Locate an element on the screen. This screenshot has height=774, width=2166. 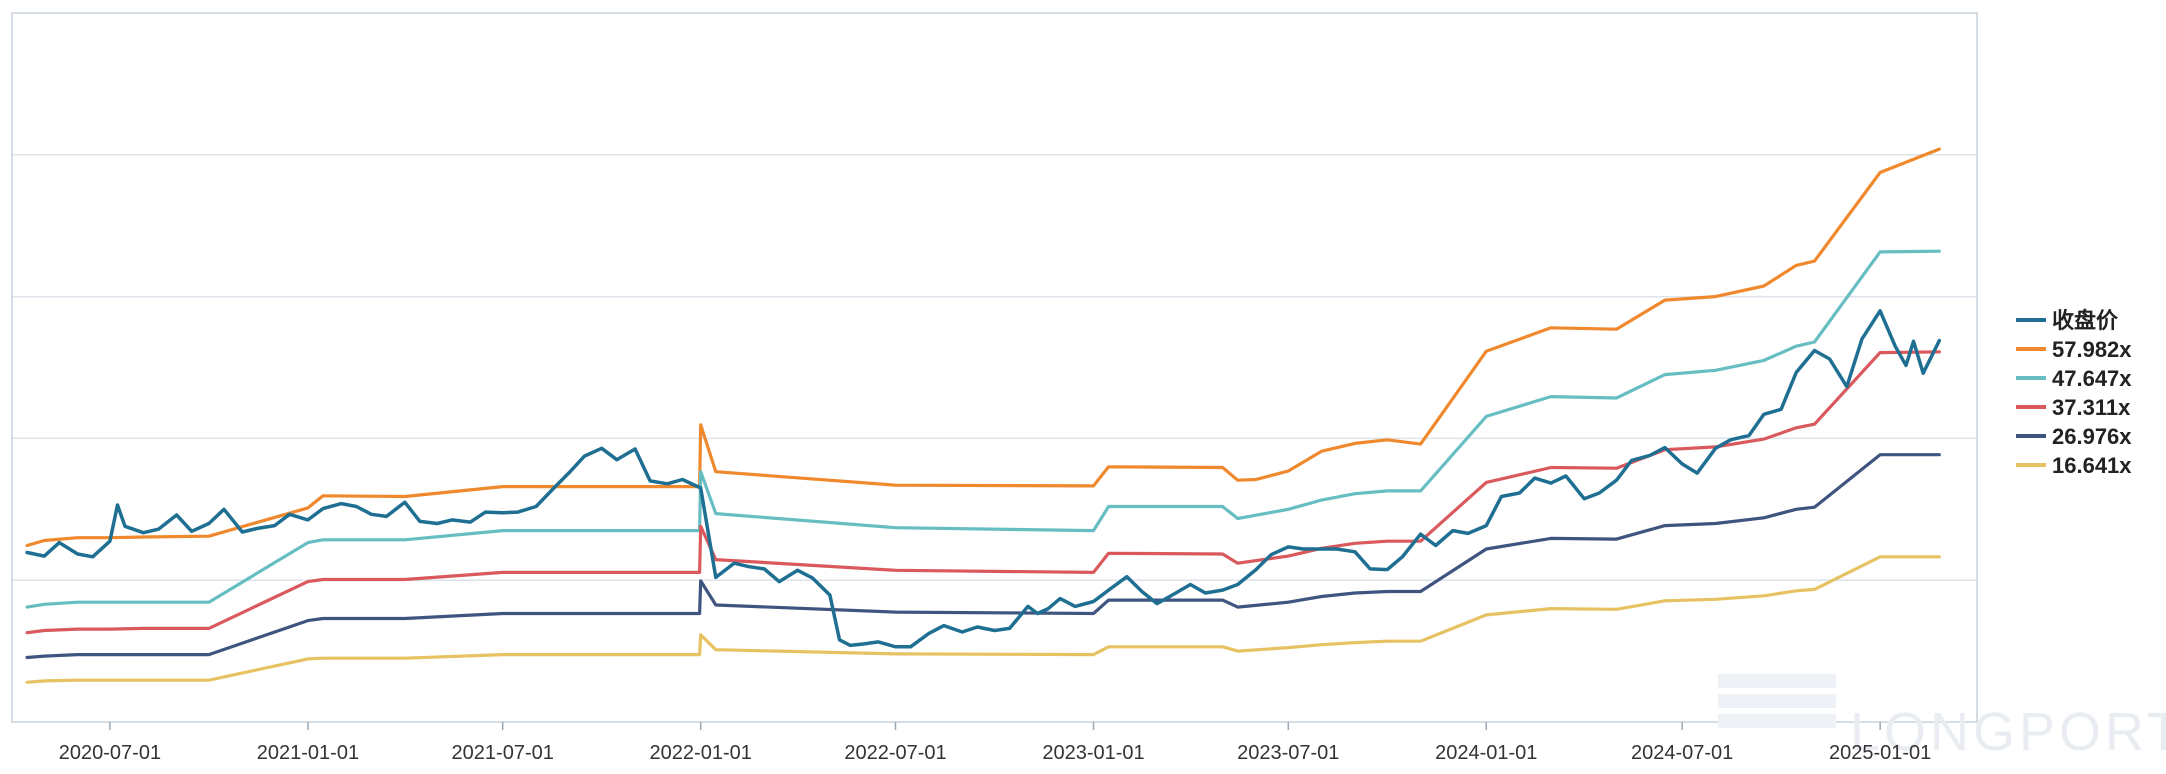
legend-item-5: 16.641x is located at coordinates (2074, 465).